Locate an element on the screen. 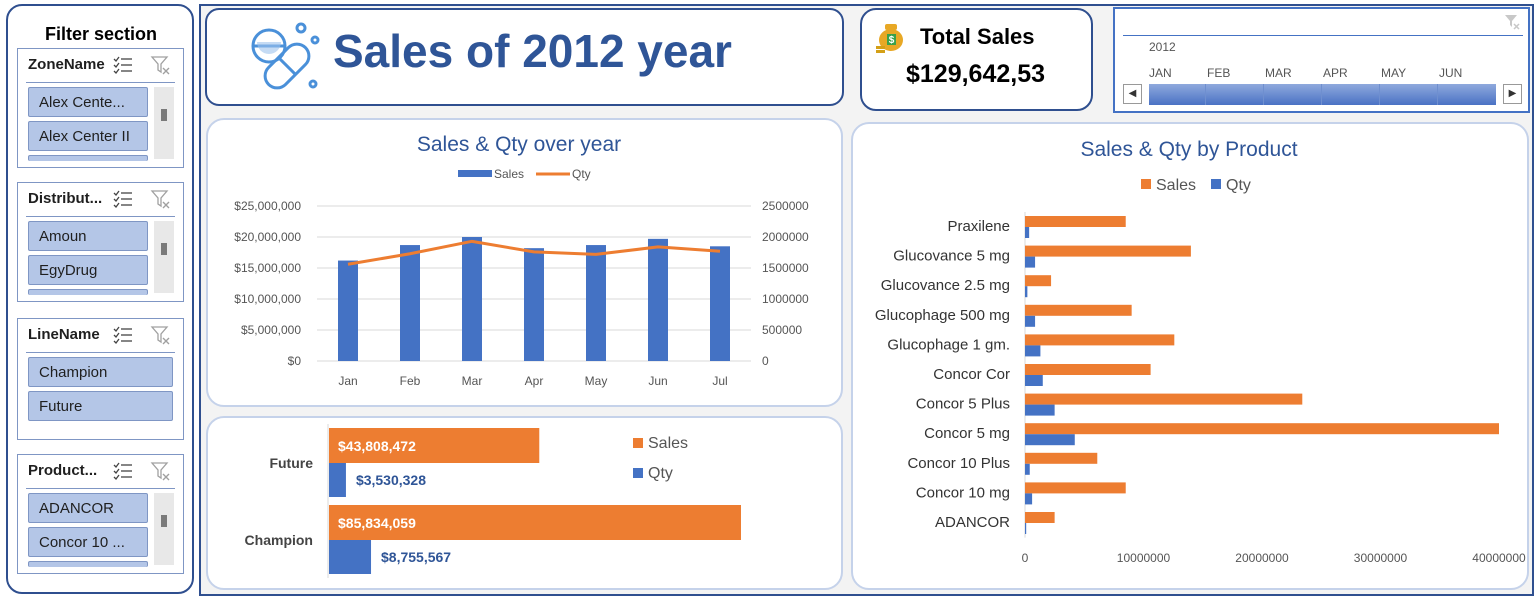  slicer-2: LineName Champion Future is located at coordinates (100, 379).